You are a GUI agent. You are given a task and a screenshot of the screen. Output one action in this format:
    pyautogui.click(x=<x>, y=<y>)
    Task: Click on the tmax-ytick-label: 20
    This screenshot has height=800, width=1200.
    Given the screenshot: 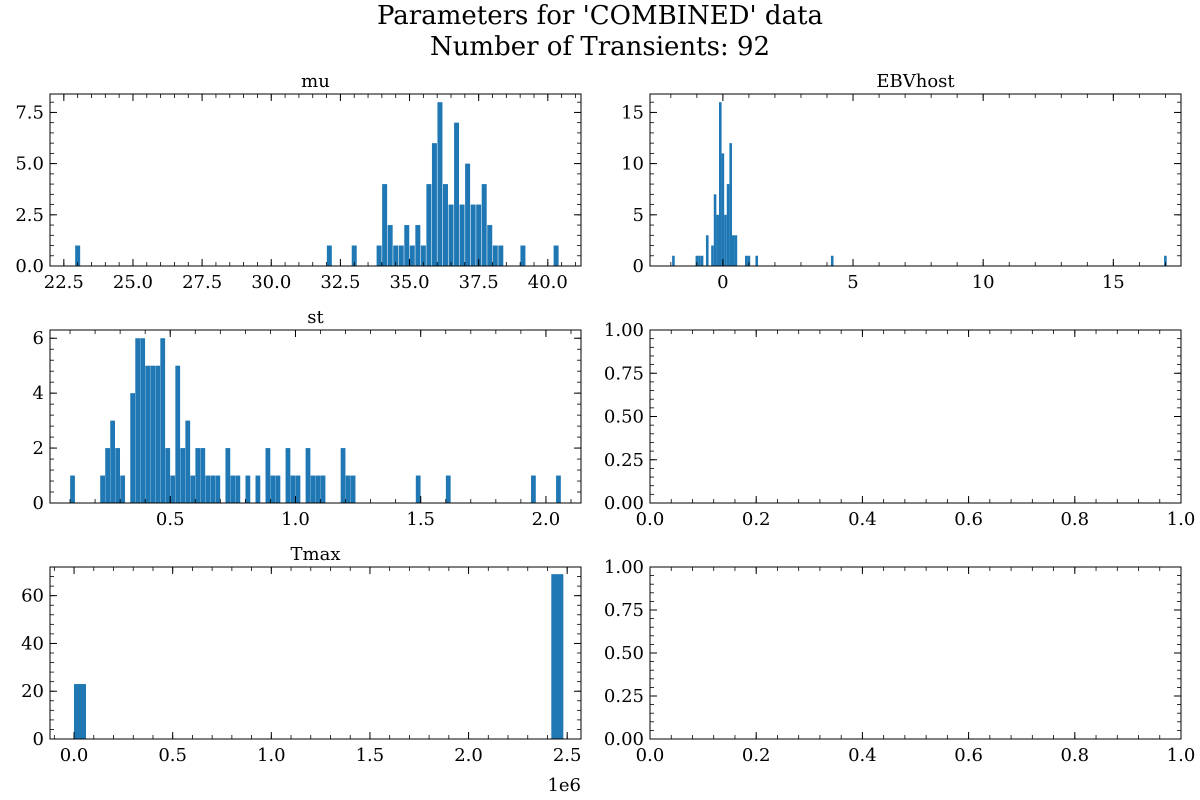 What is the action you would take?
    pyautogui.click(x=32, y=691)
    